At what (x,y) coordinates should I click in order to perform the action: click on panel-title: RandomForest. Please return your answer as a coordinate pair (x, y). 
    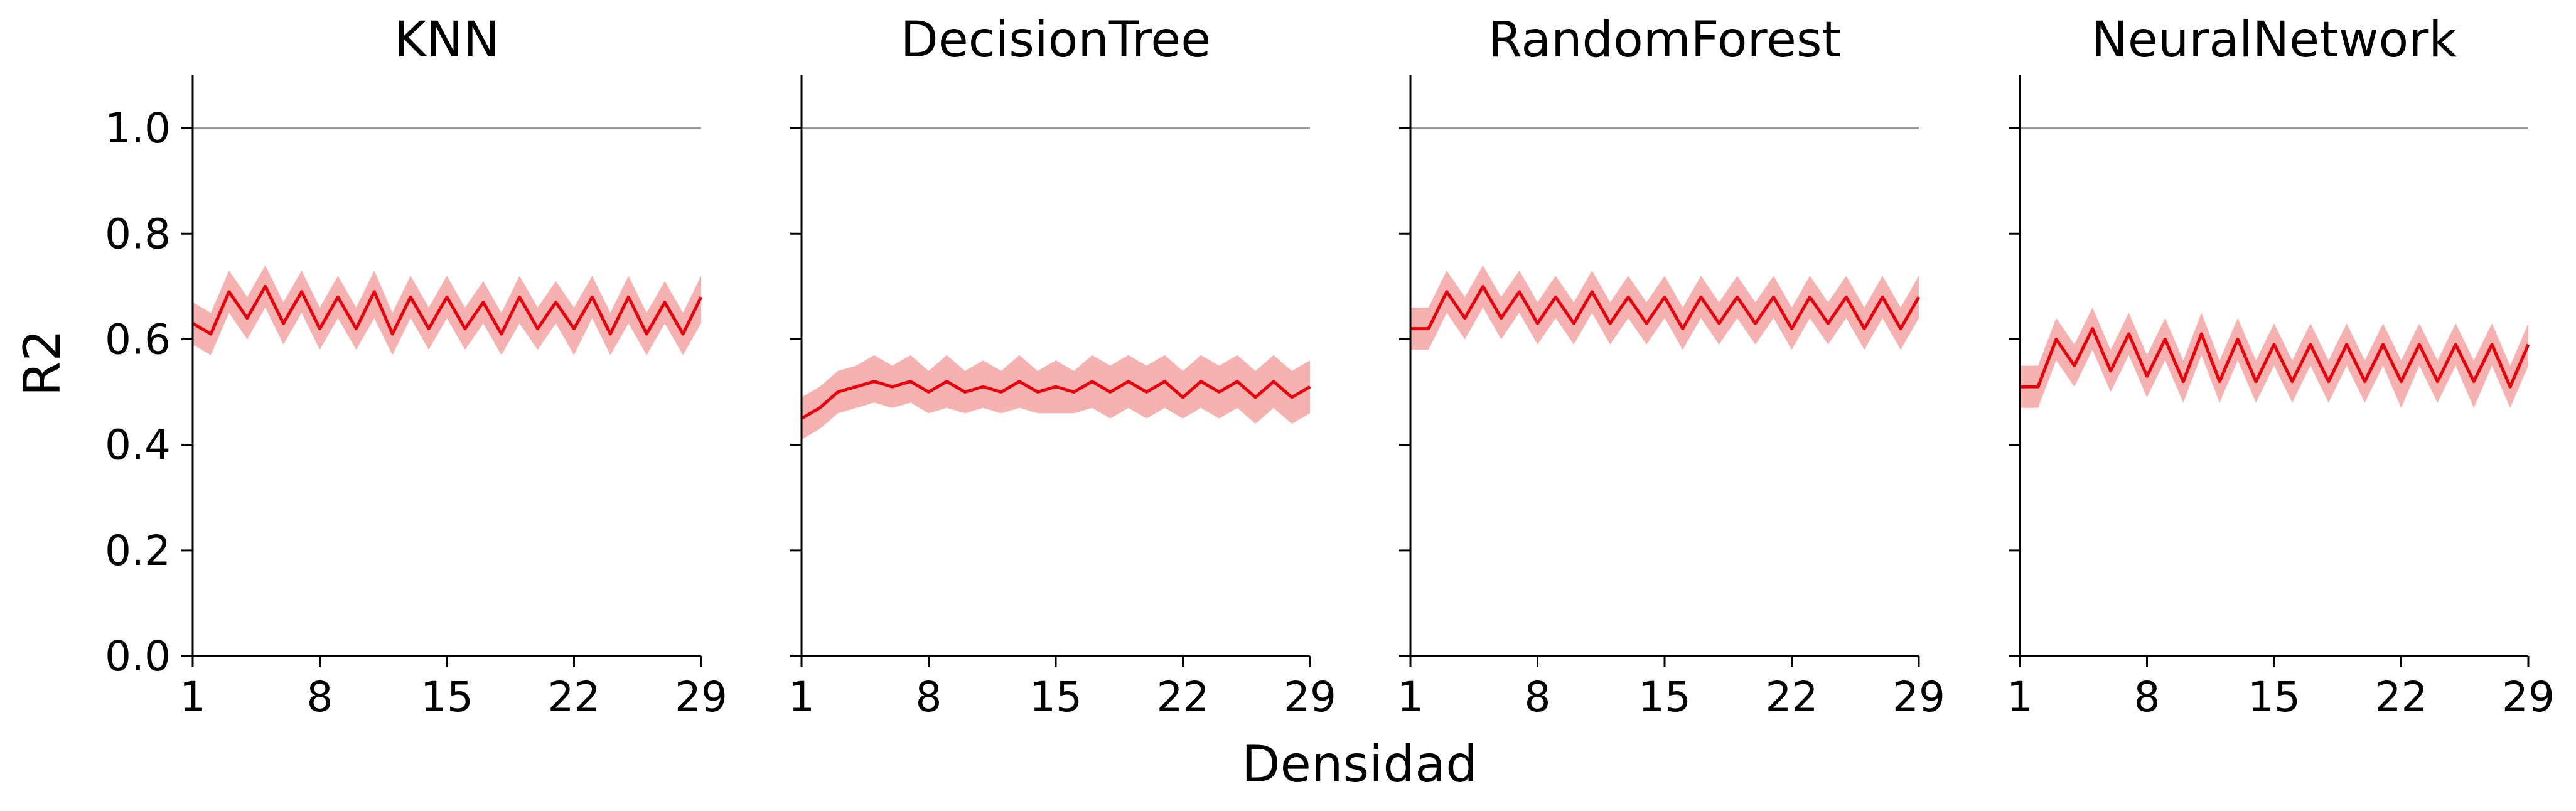
    Looking at the image, I should click on (1664, 40).